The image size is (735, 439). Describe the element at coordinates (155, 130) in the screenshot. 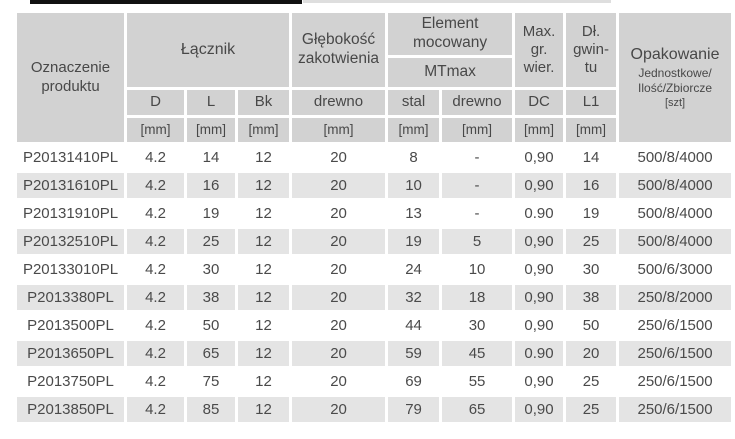

I see `units-d: [mm]` at that location.